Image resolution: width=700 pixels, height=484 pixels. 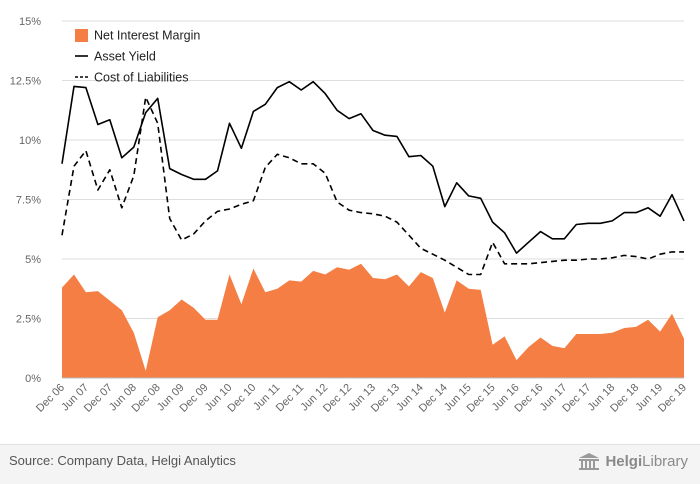 What do you see at coordinates (665, 461) in the screenshot?
I see `brand-name-library: Library` at bounding box center [665, 461].